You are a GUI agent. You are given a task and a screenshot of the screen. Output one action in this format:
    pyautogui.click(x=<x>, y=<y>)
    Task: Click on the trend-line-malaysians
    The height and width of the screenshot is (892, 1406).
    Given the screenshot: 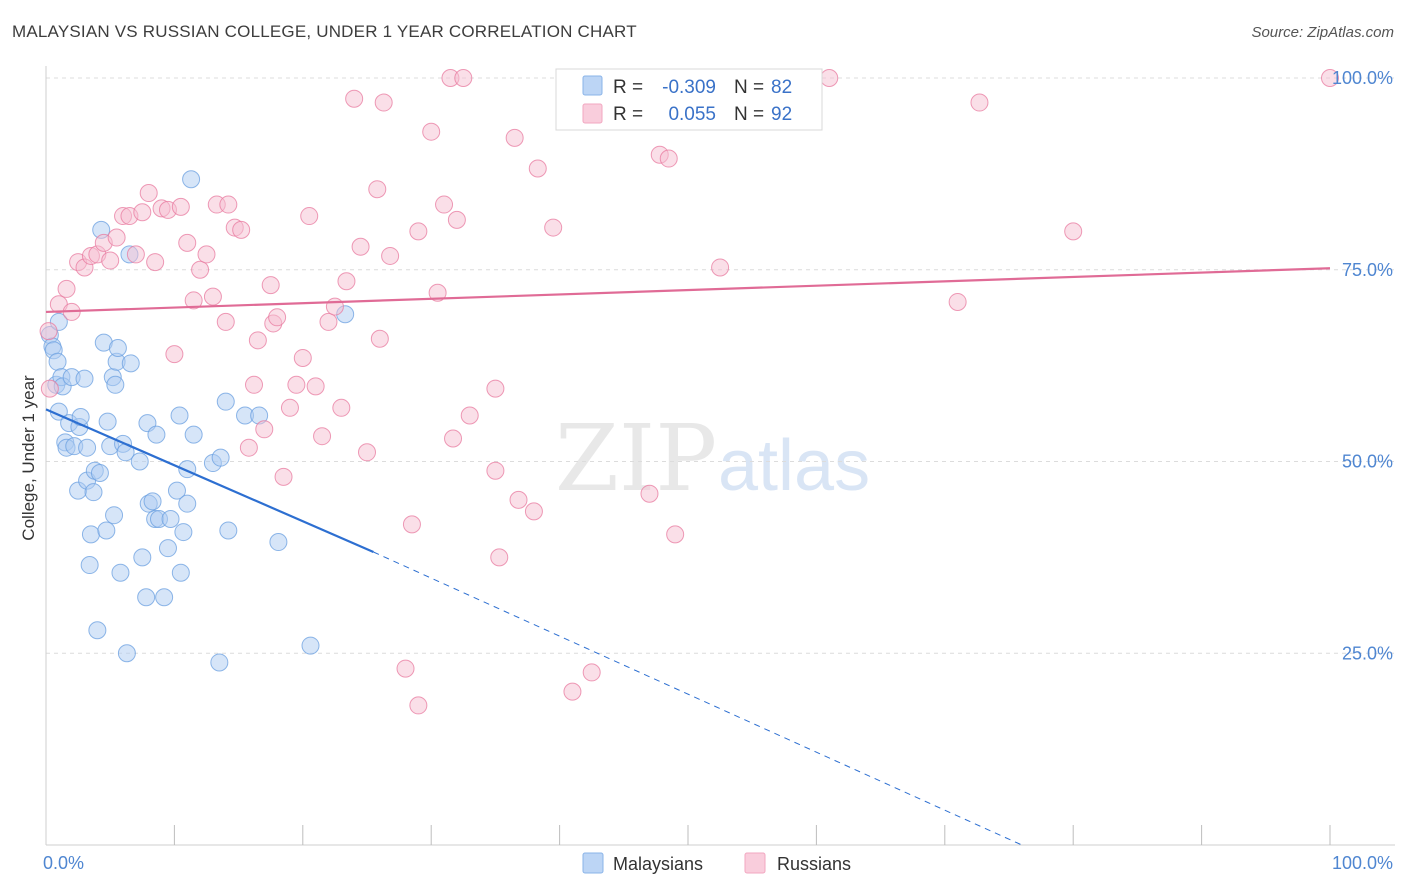 What is the action you would take?
    pyautogui.click(x=209, y=481)
    